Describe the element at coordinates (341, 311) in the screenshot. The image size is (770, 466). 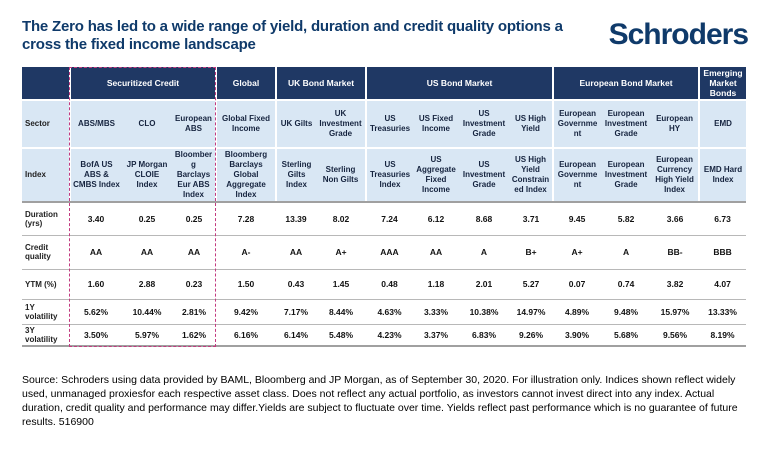
I see `cell-vol_1y-5: 8.44%` at that location.